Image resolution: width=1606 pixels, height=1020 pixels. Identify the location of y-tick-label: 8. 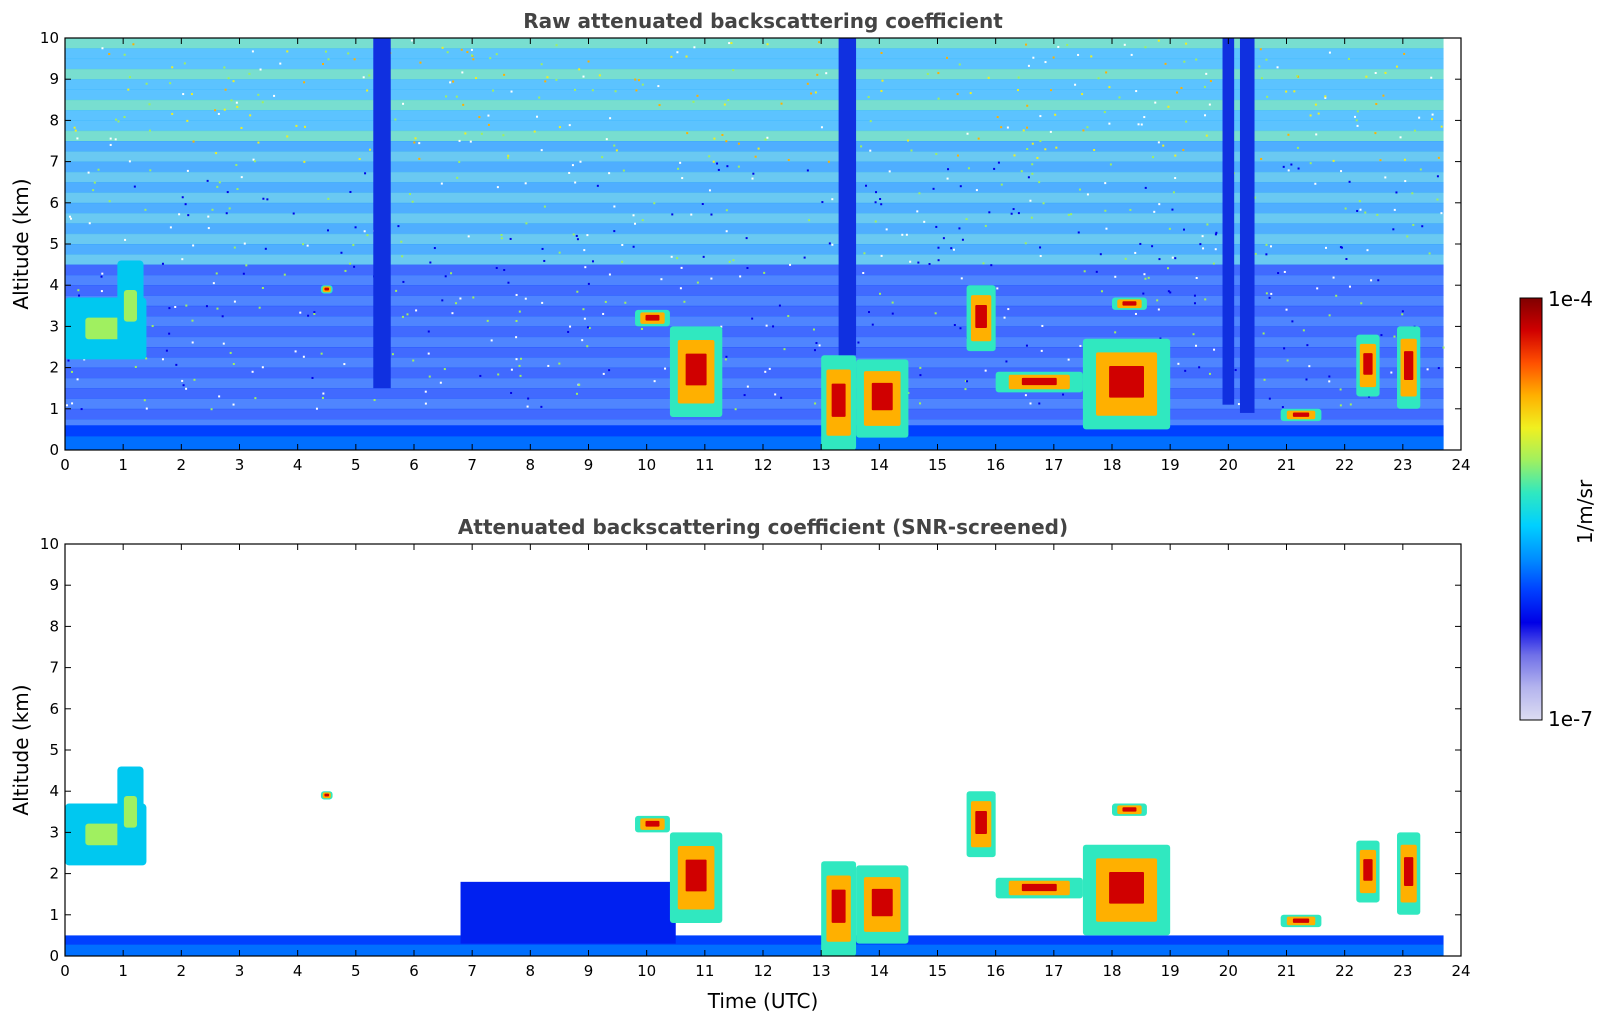
(54, 626).